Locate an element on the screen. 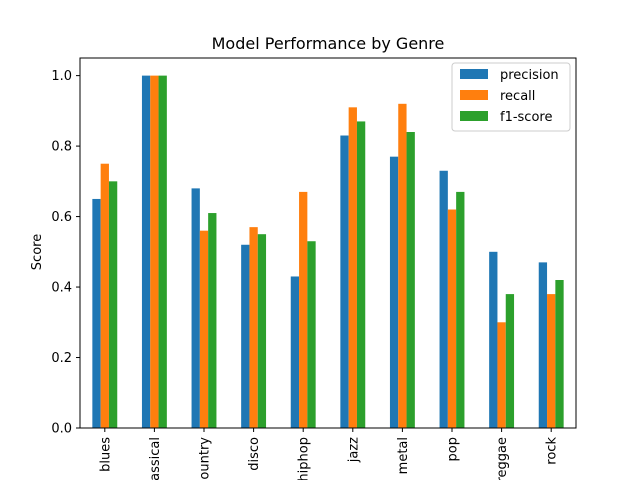 The width and height of the screenshot is (640, 480). x-tick-label-rock: rock is located at coordinates (552, 451).